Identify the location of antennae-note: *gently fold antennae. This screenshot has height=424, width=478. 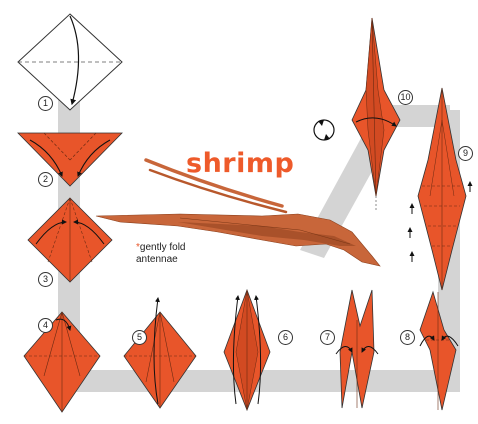
(161, 254).